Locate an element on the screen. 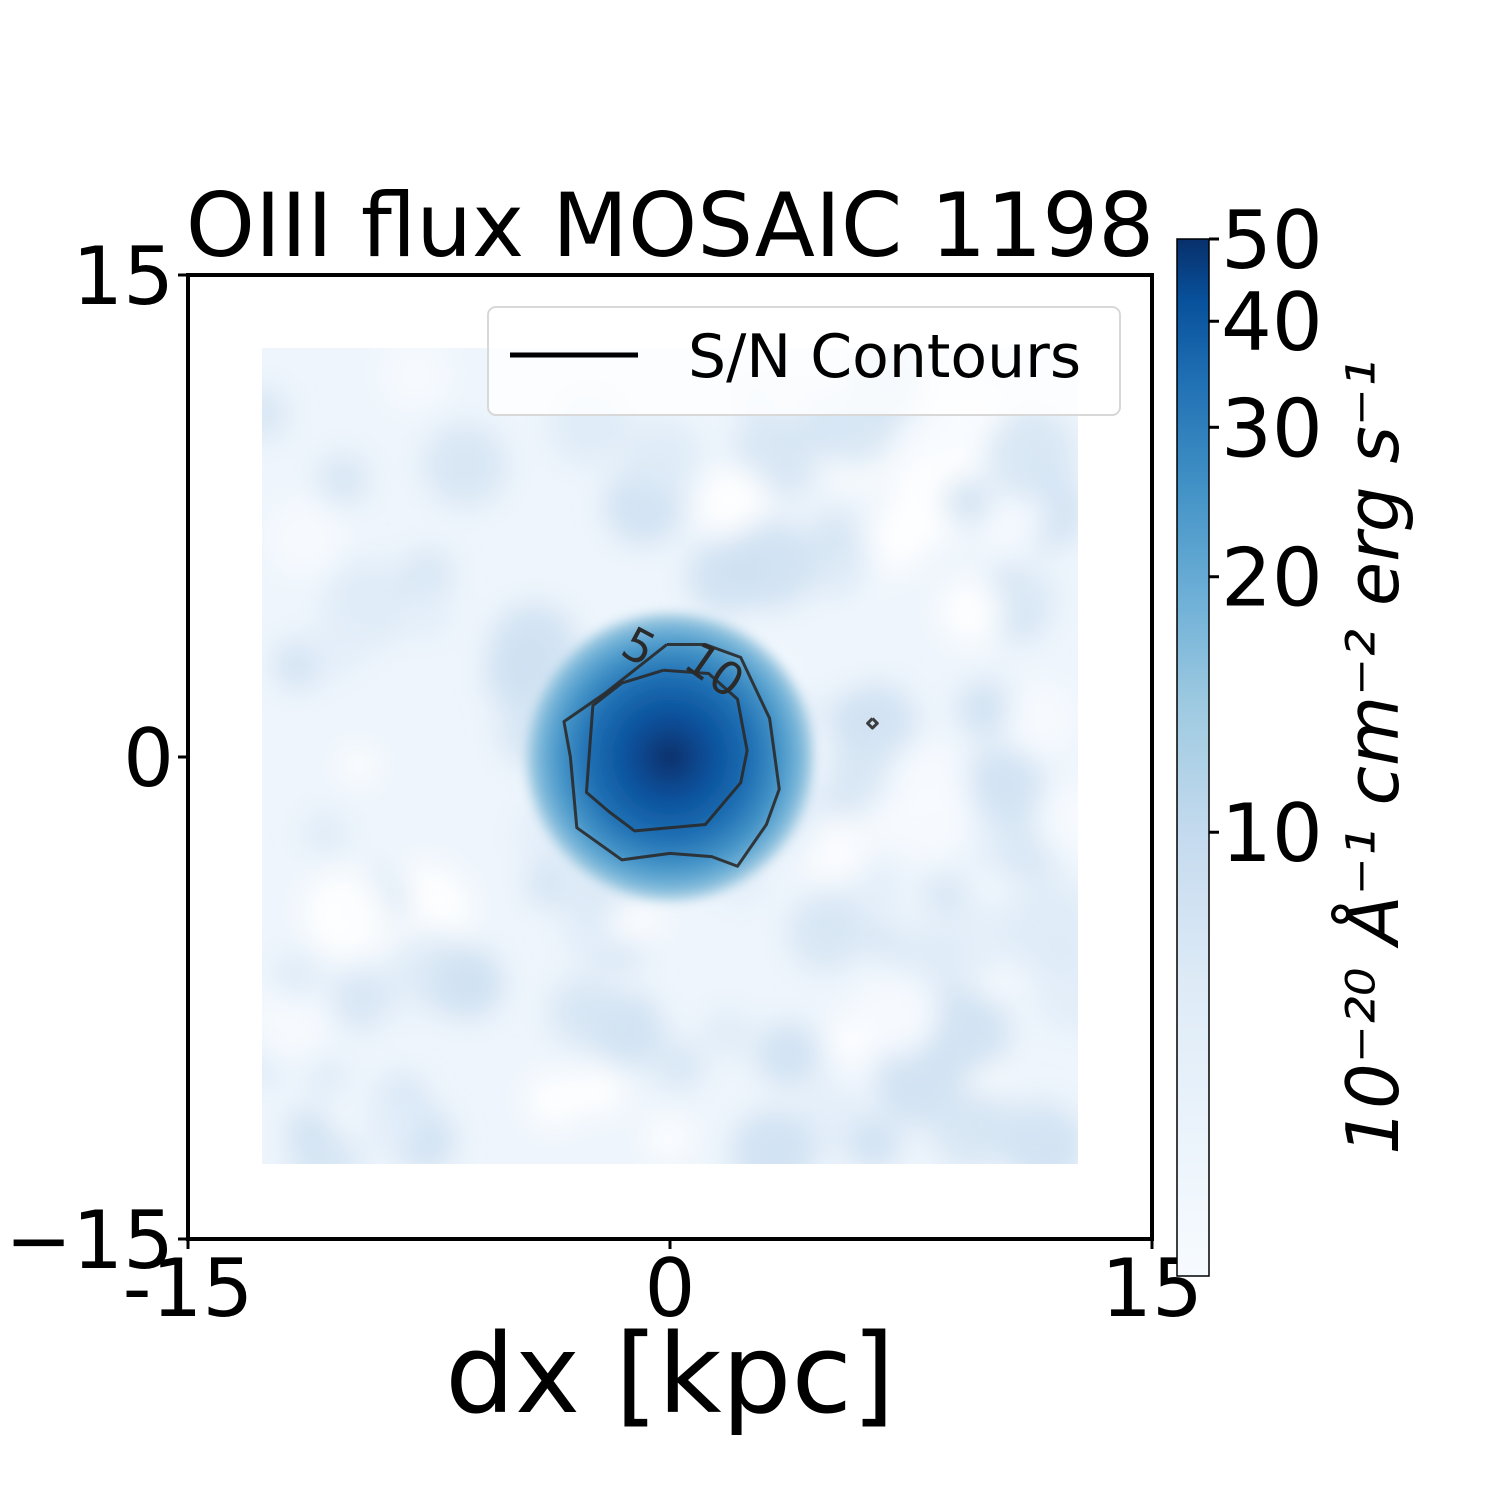  flux-map-peak is located at coordinates (670, 757).